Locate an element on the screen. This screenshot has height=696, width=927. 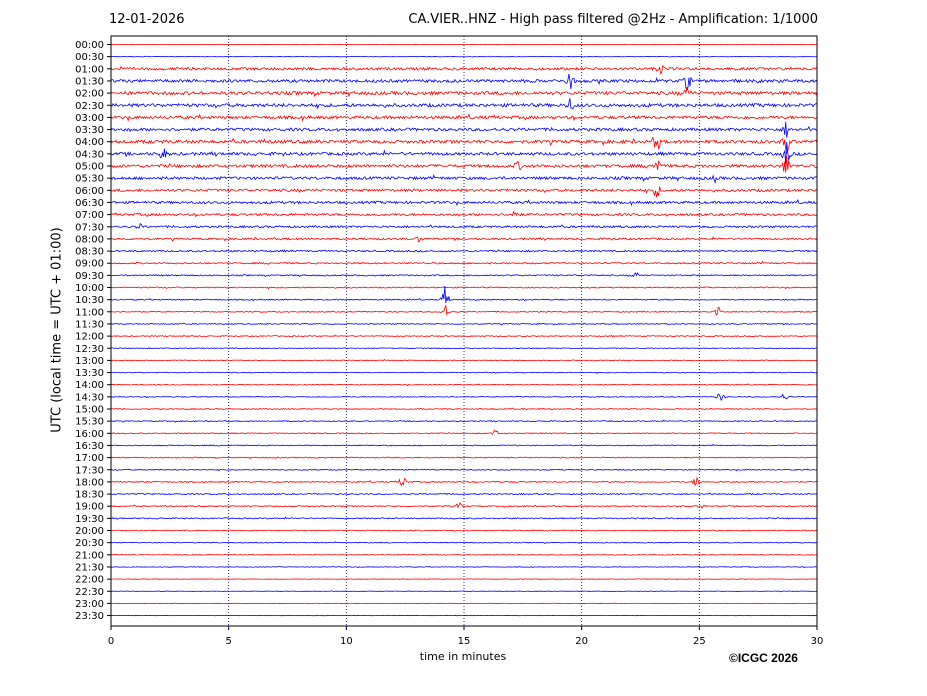
trace-1930 is located at coordinates (464, 518).